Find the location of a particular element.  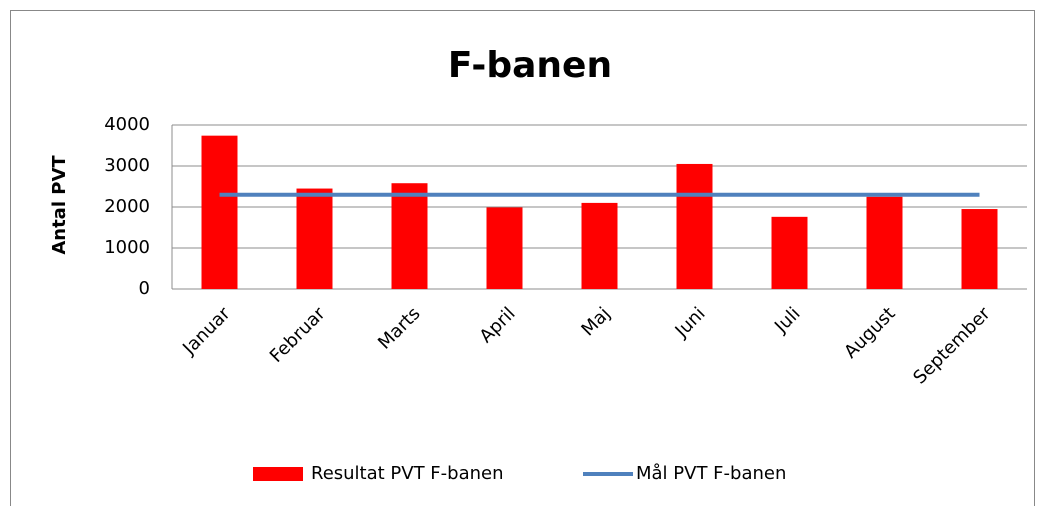

y-tick-label: 4000 is located at coordinates (127, 124).